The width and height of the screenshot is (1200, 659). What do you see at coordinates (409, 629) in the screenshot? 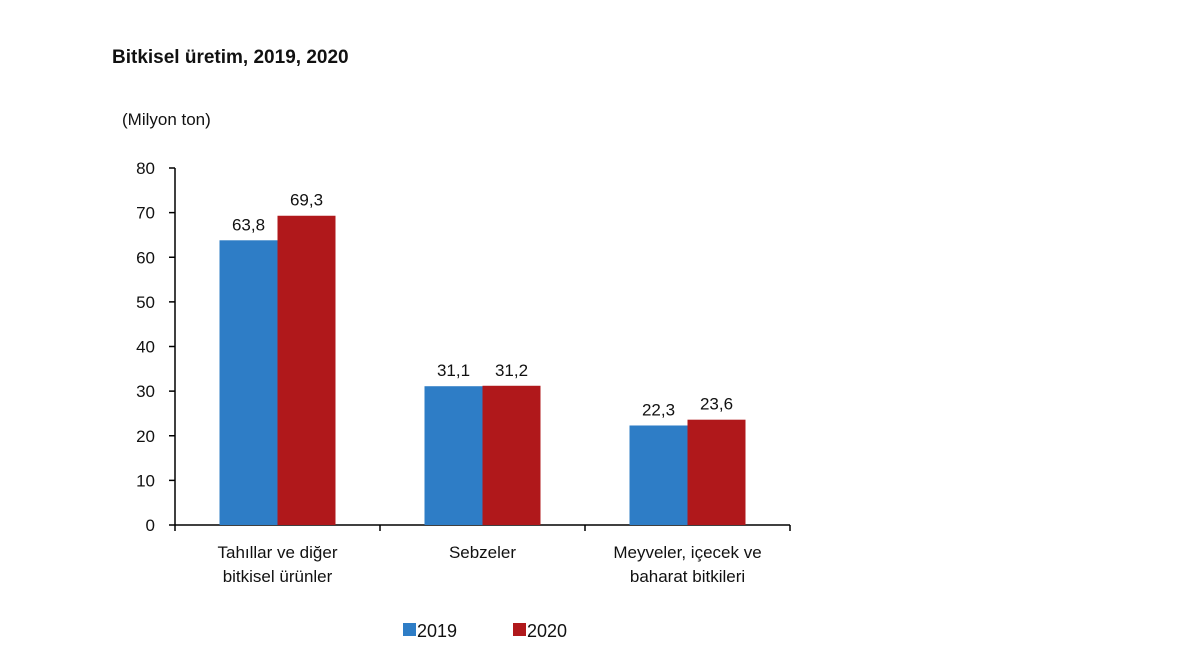
I see `legend-swatch-2019` at bounding box center [409, 629].